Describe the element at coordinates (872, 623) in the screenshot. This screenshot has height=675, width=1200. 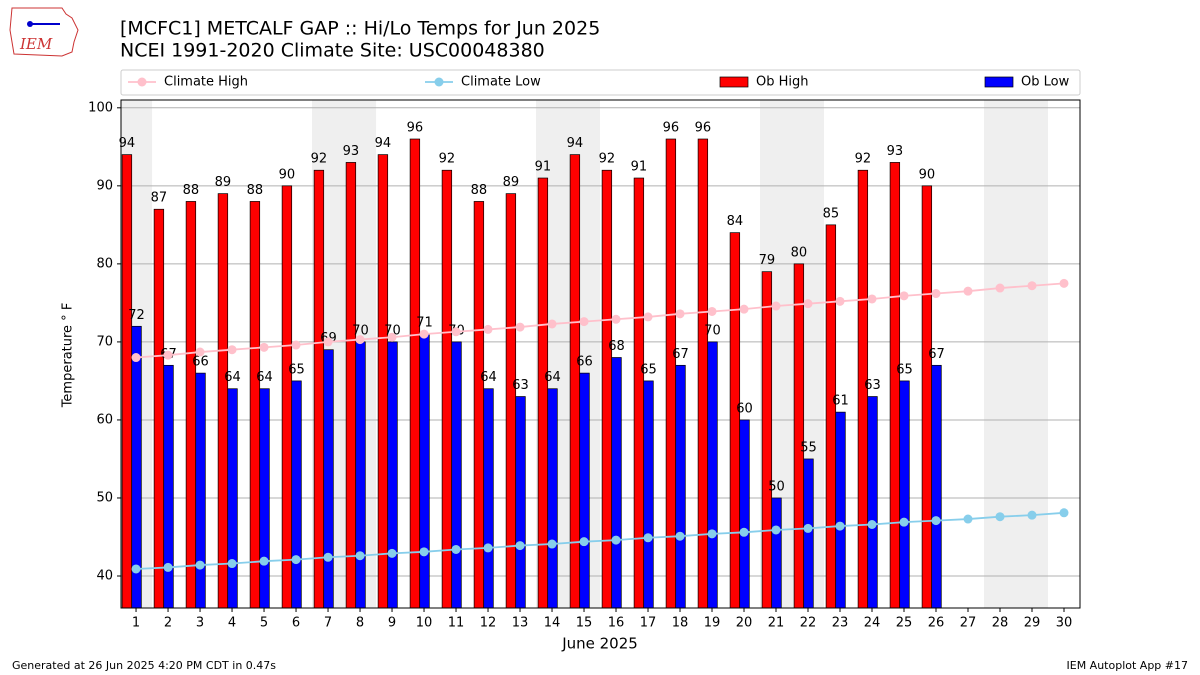
I see `x-tick-label: 24` at that location.